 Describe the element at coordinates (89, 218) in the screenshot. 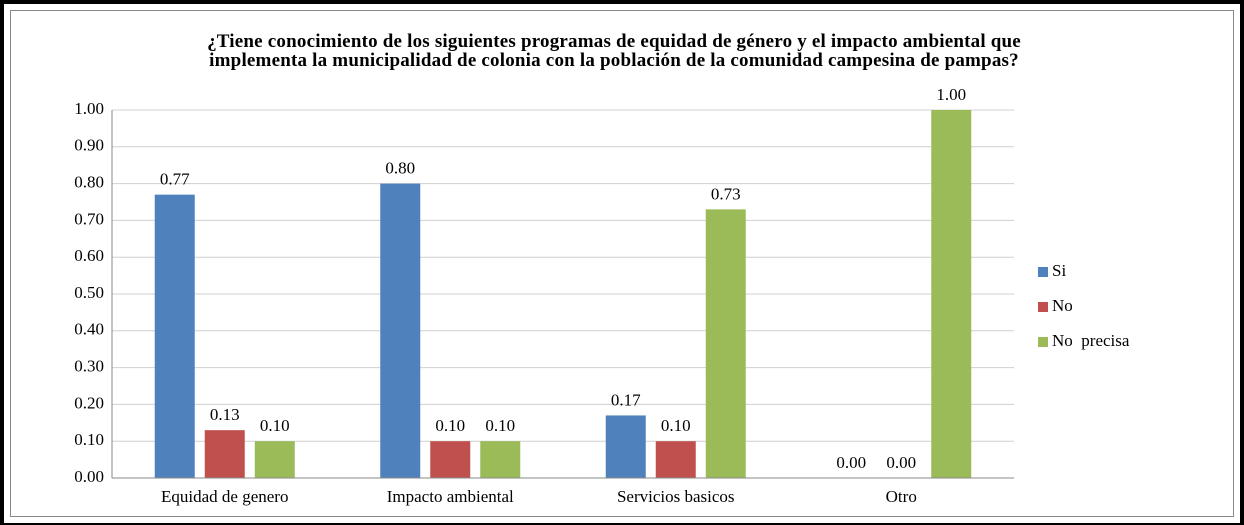

I see `y-tick-label: 0.70` at that location.